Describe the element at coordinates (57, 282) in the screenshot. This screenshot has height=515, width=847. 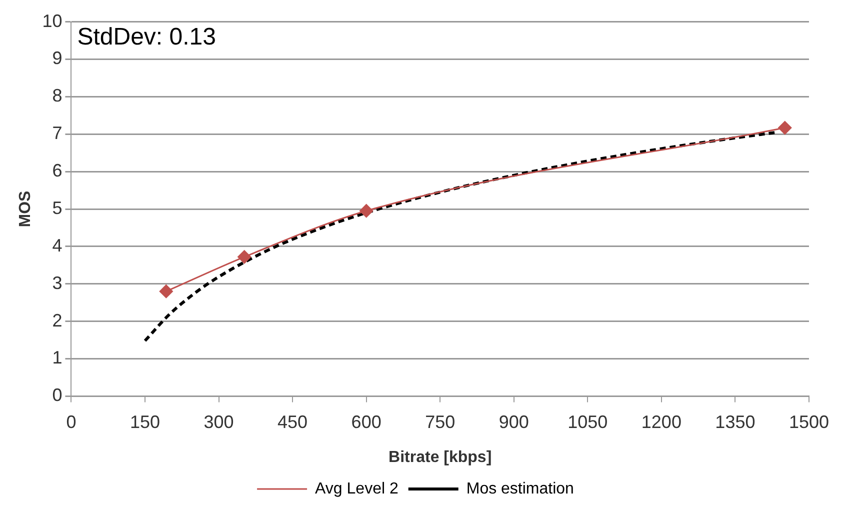
I see `y-tick-label: 3` at that location.